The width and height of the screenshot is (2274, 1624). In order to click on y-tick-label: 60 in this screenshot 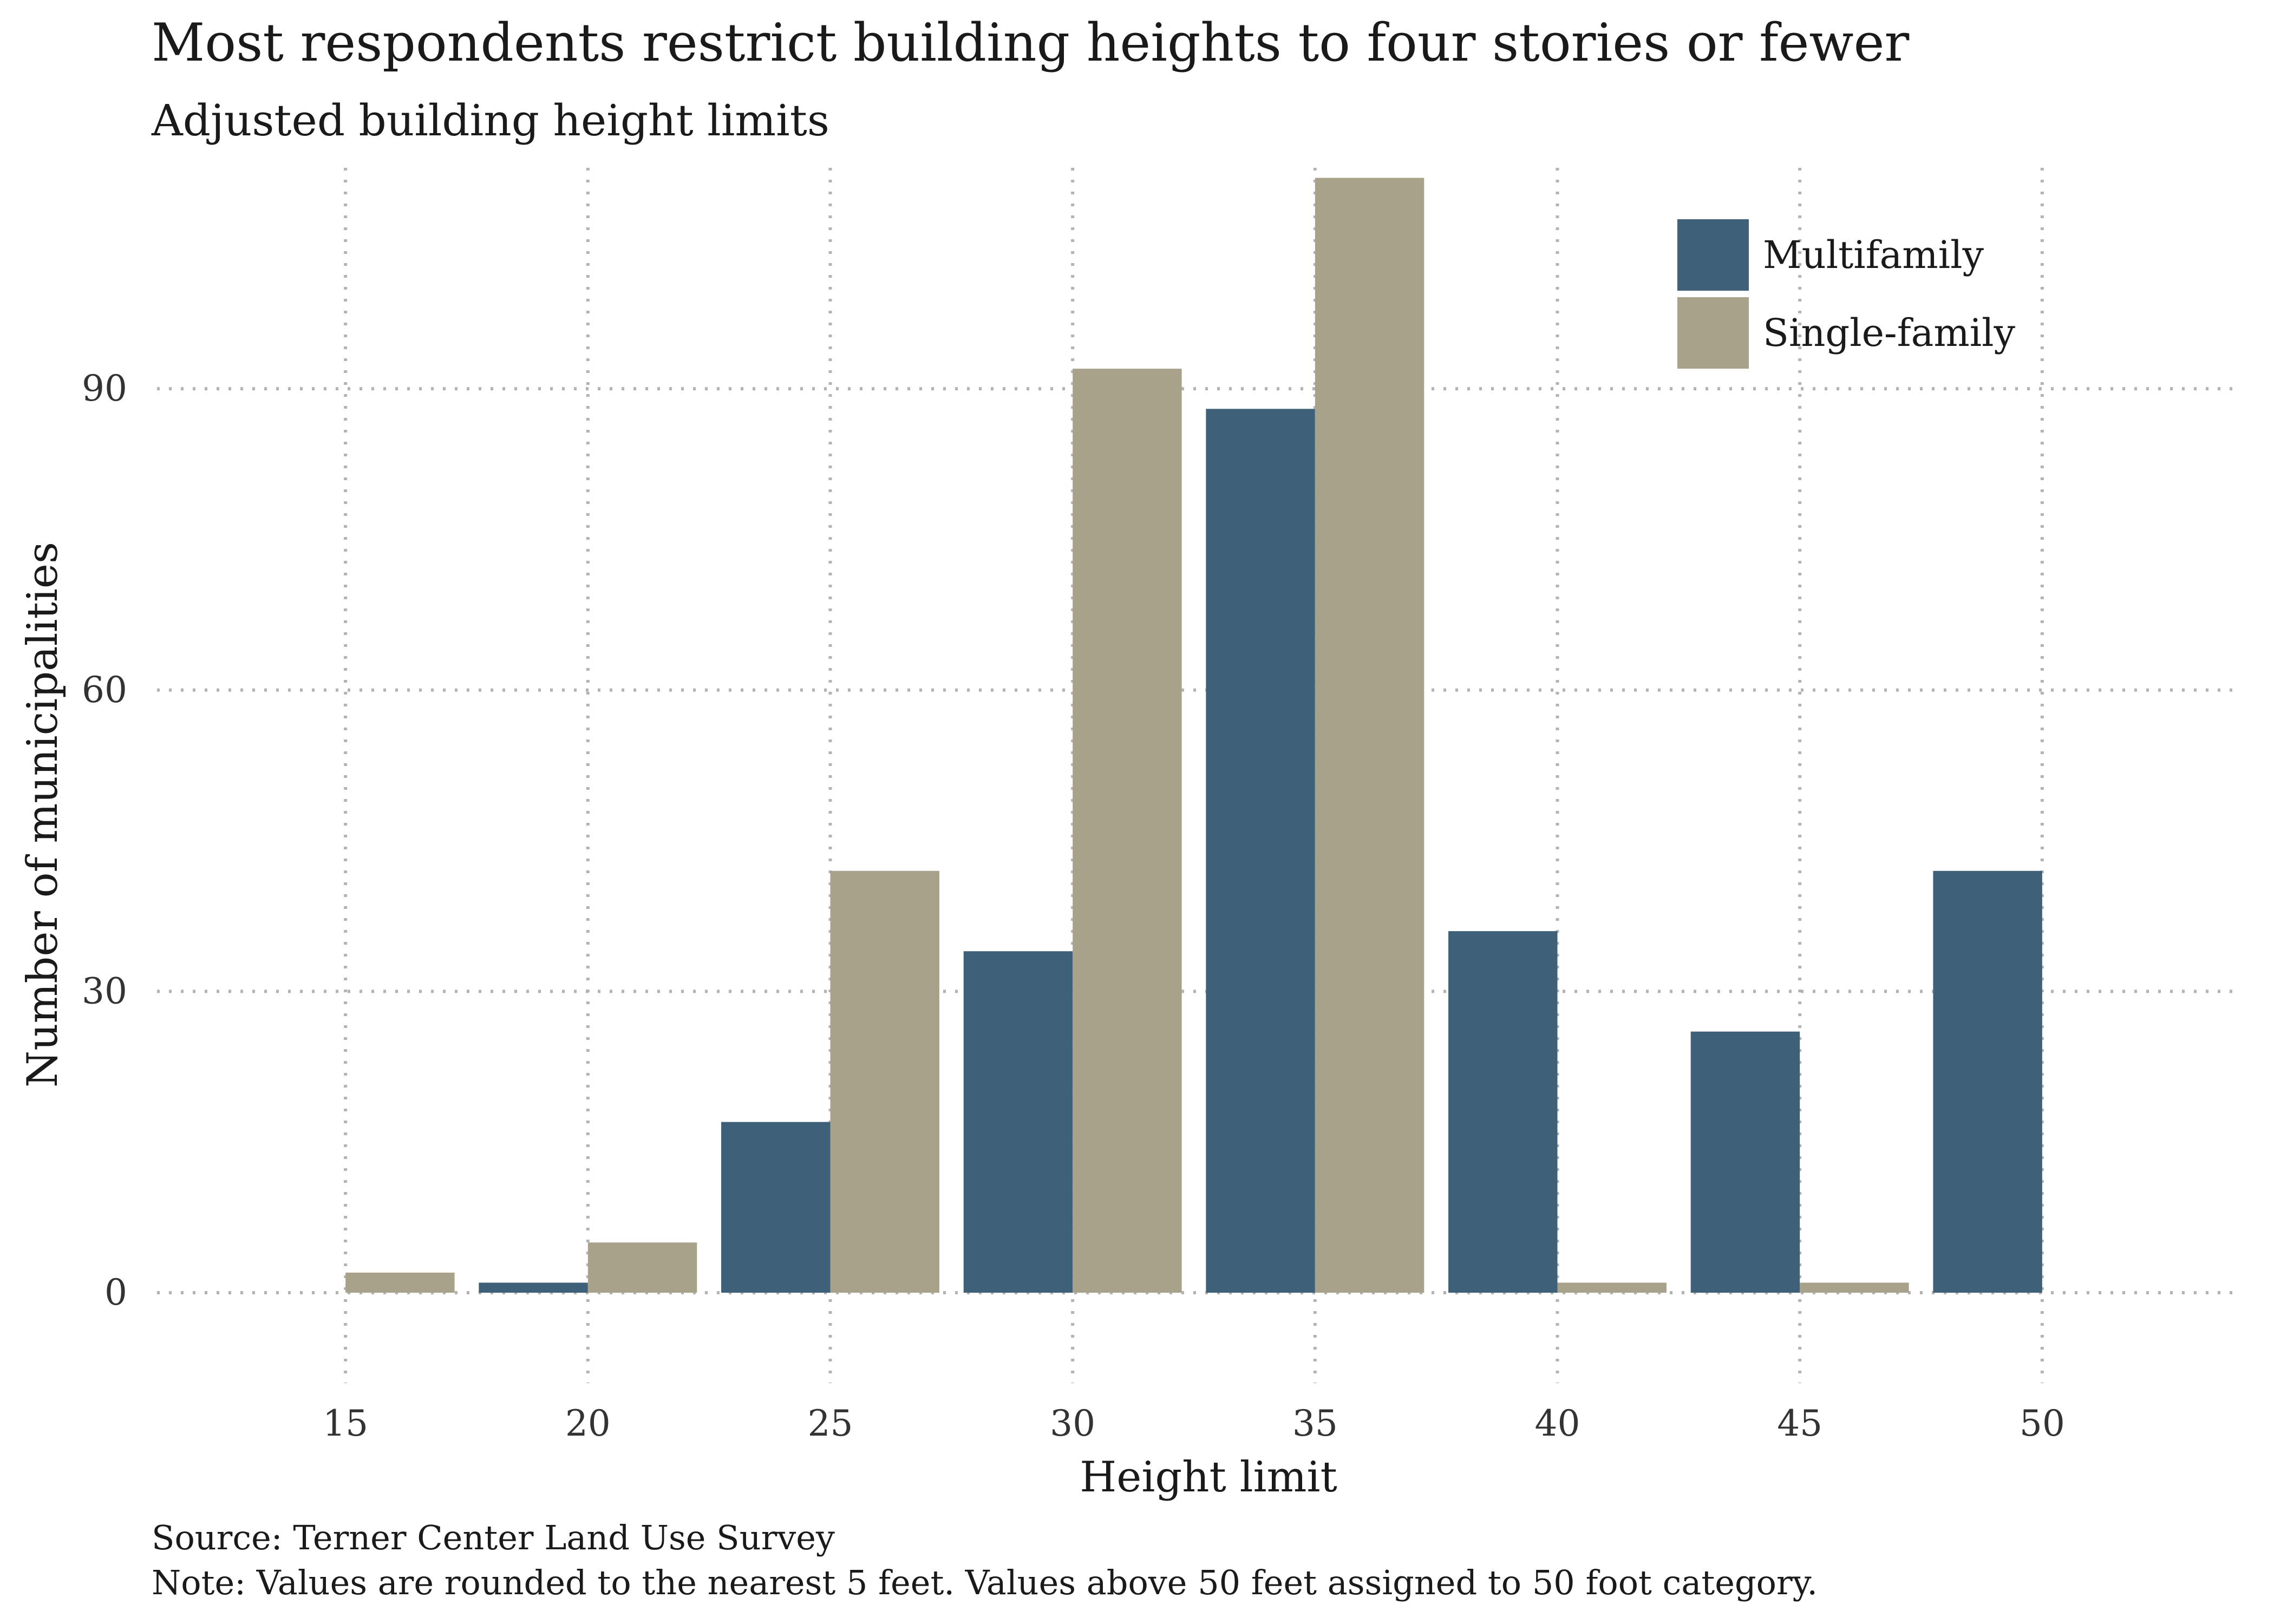, I will do `click(105, 690)`.